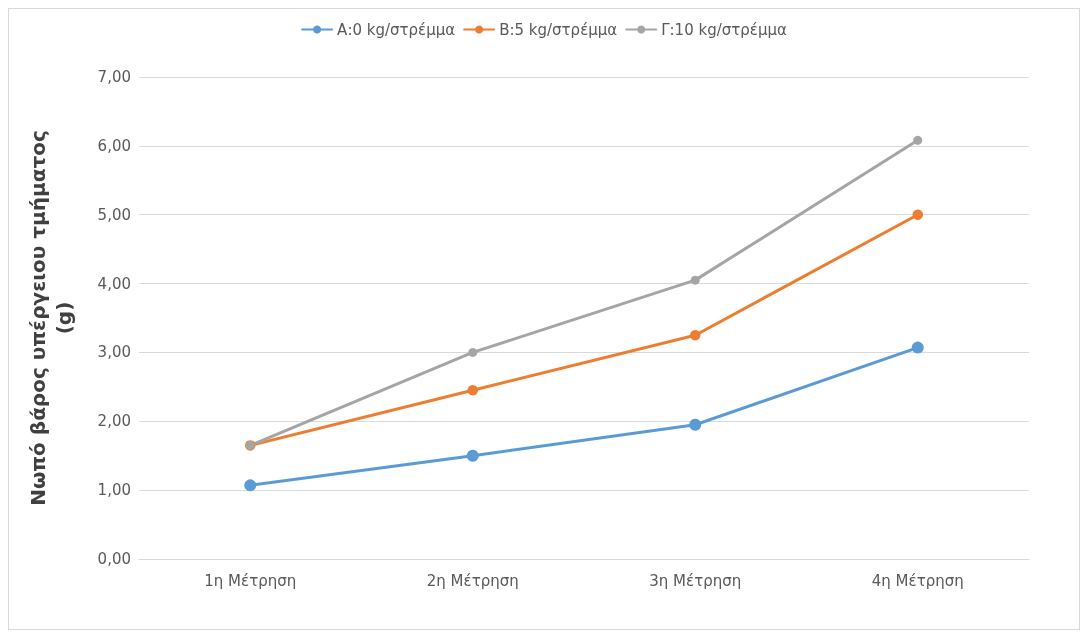 The height and width of the screenshot is (642, 1089). What do you see at coordinates (250, 580) in the screenshot?
I see `x-tick-label: 1η Μέτρηση` at bounding box center [250, 580].